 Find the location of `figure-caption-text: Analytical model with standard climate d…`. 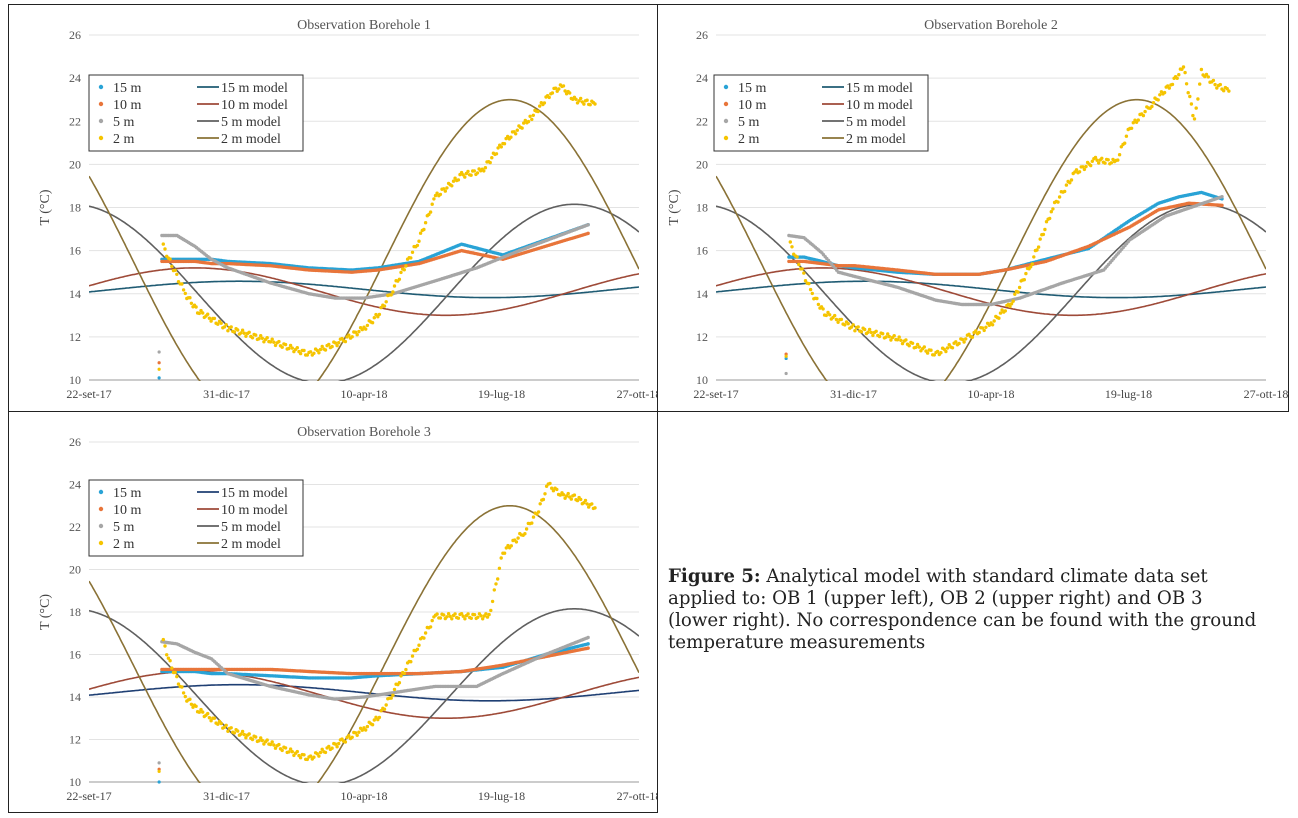

figure-caption-text: Analytical model with standard climate d… is located at coordinates (962, 609).